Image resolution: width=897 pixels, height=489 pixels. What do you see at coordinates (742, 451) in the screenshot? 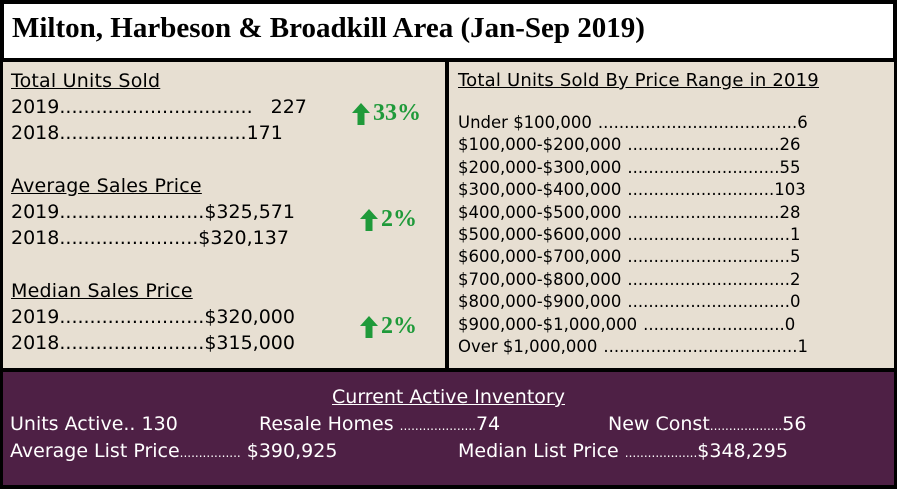
I see `median-list-value: $348,295` at bounding box center [742, 451].